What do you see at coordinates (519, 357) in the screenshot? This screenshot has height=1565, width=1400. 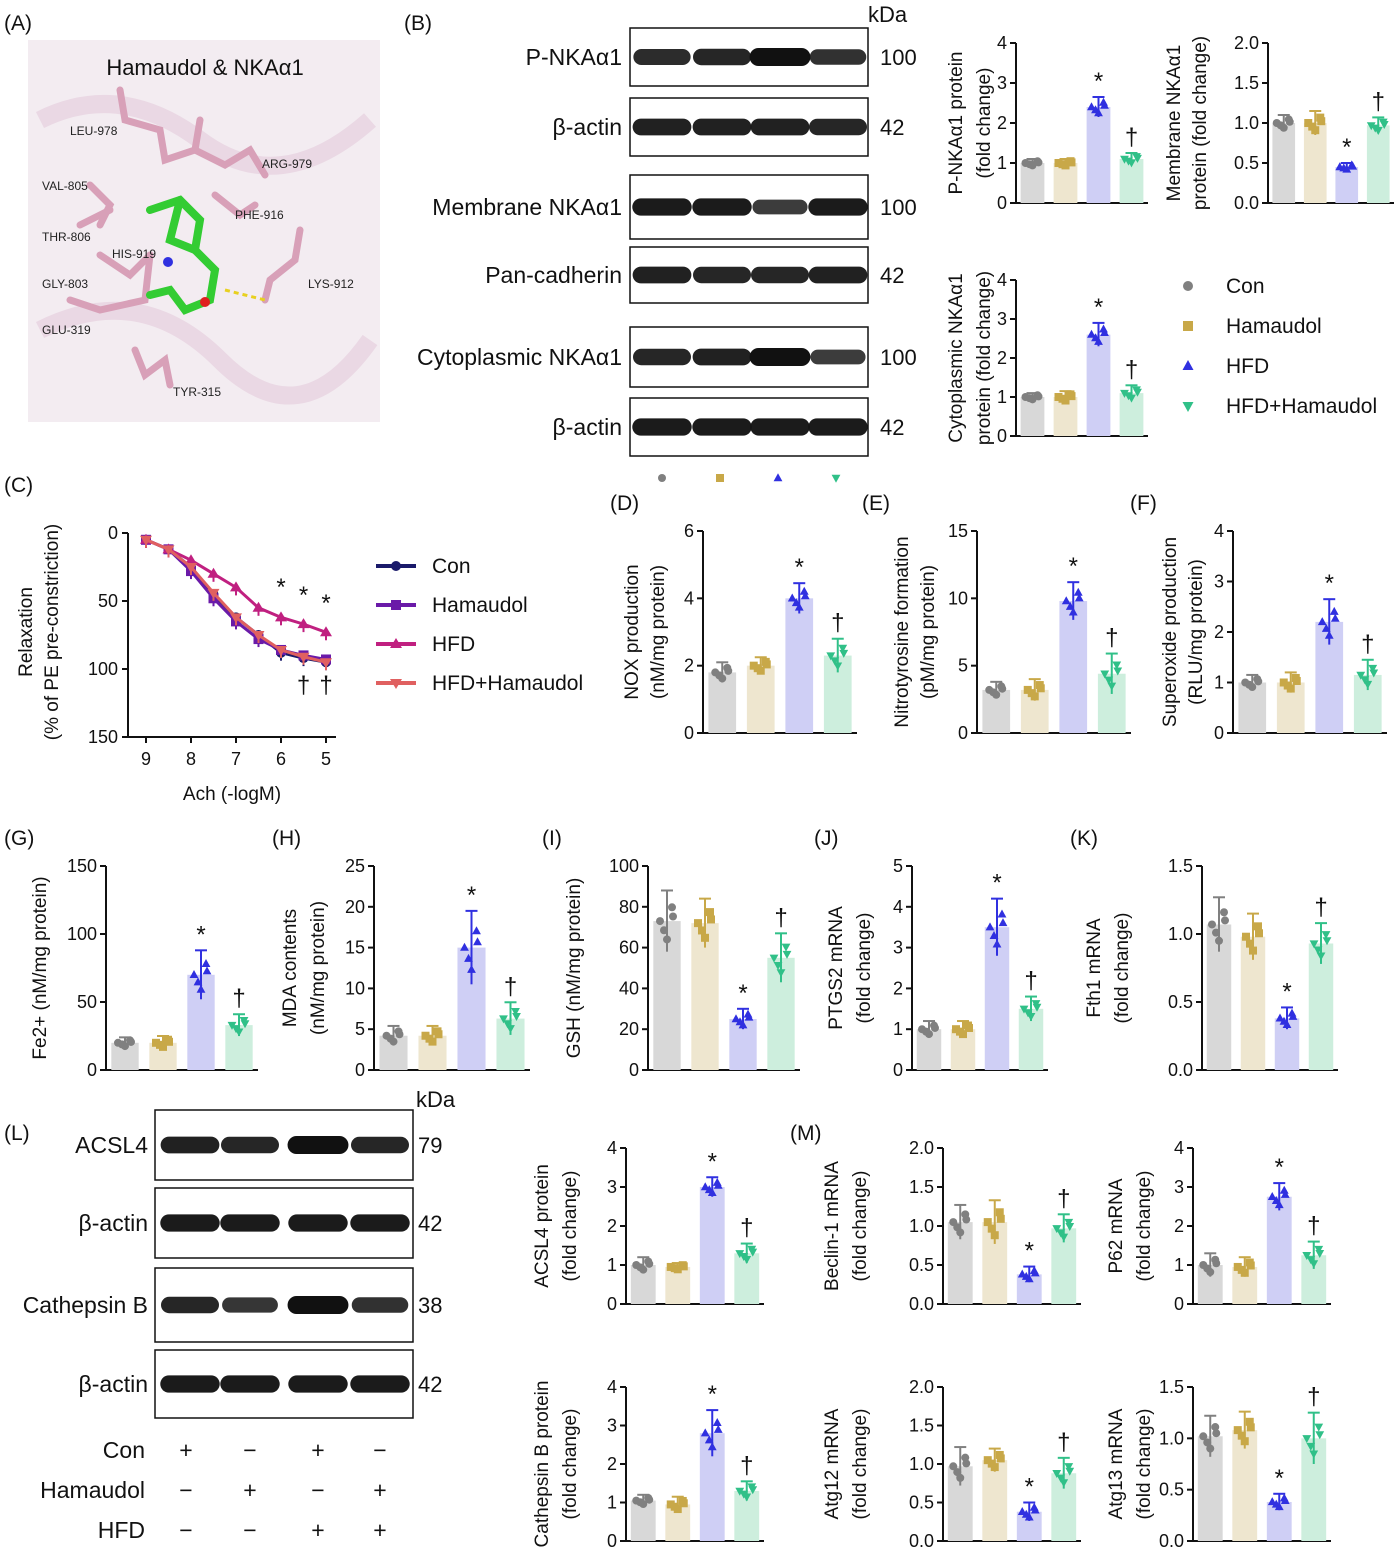 I see `panel-b-blot-label: Cytoplasmic NKAα1` at bounding box center [519, 357].